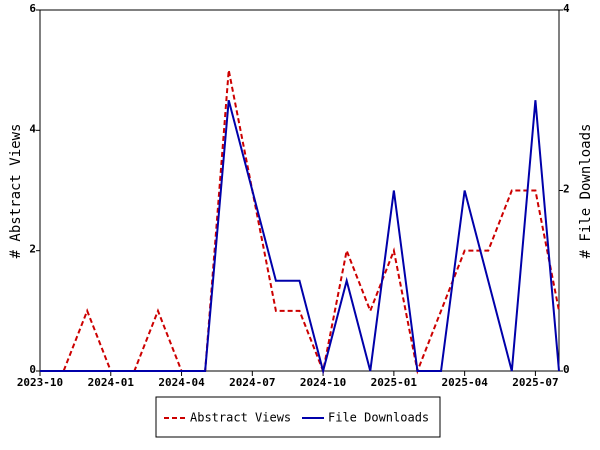 This screenshot has width=600, height=450. What do you see at coordinates (298, 417) in the screenshot?
I see `legend-box` at bounding box center [298, 417].